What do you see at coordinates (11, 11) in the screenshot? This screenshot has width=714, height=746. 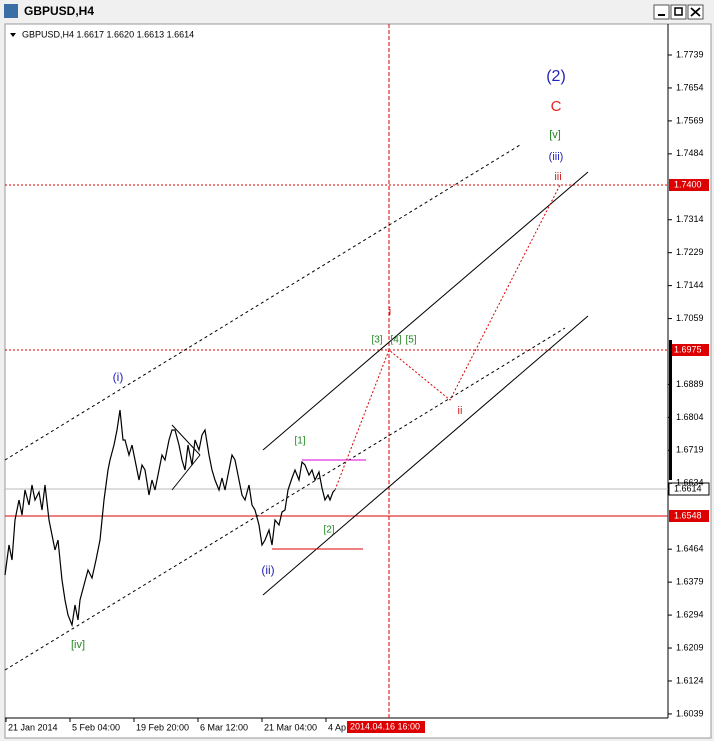 I see `window-icon` at bounding box center [11, 11].